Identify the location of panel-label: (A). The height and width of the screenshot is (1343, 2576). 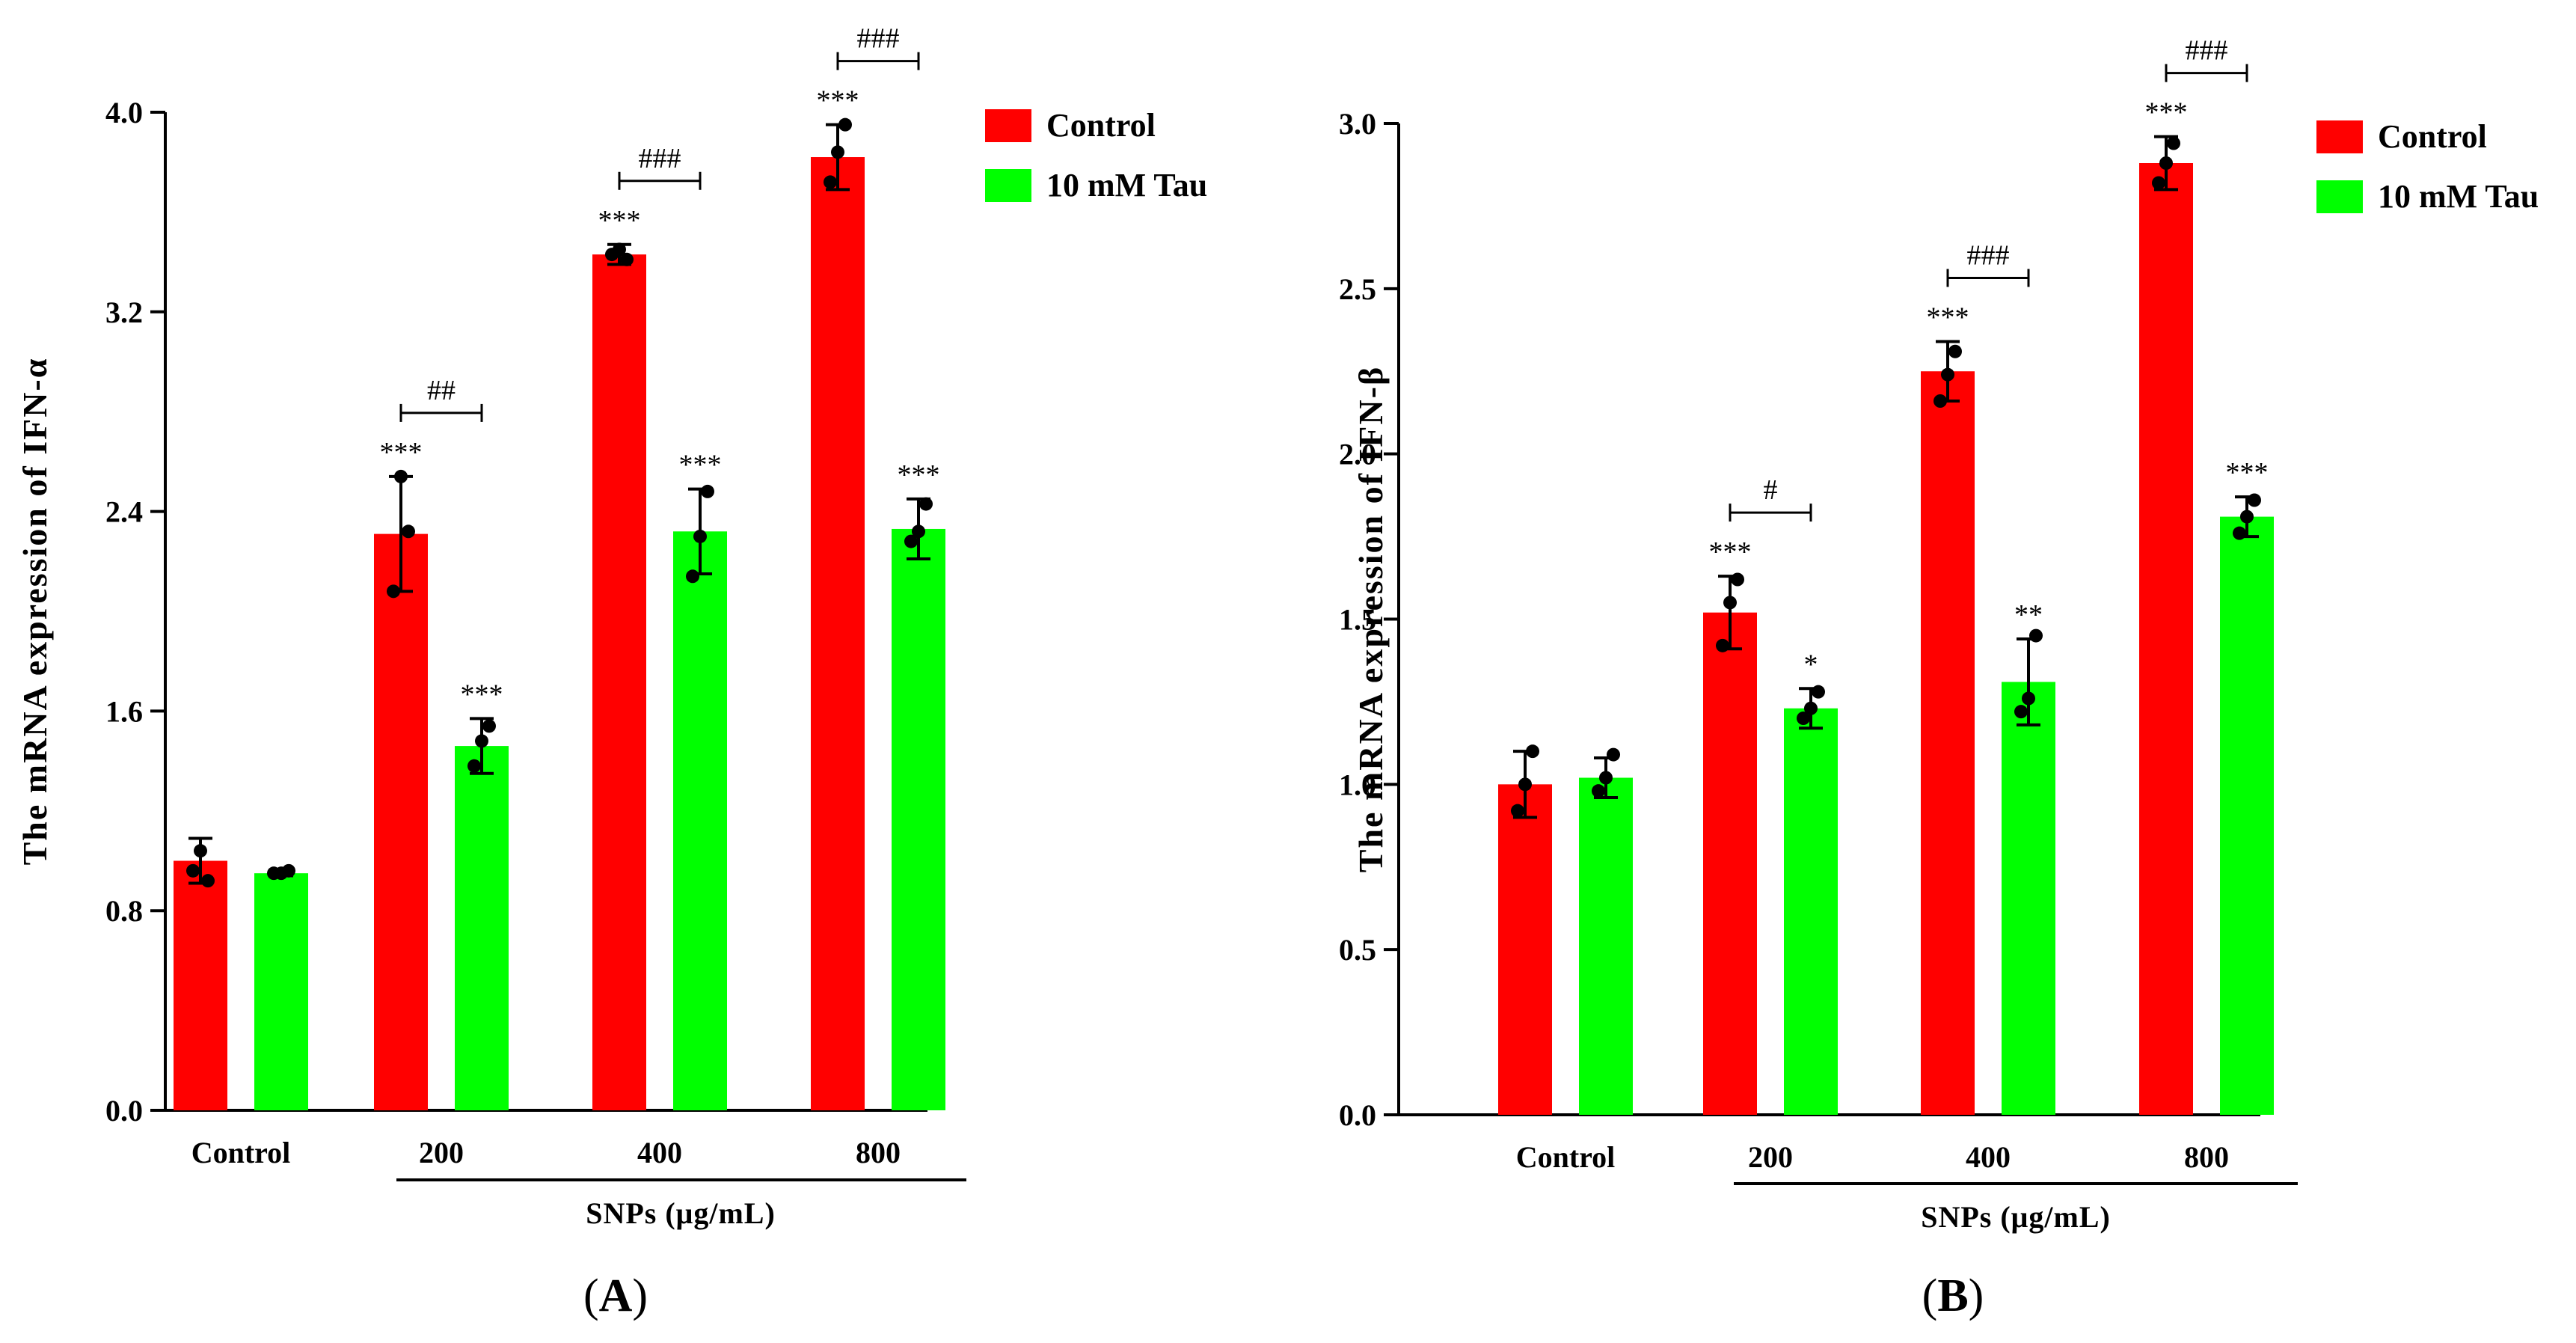
(615, 1295).